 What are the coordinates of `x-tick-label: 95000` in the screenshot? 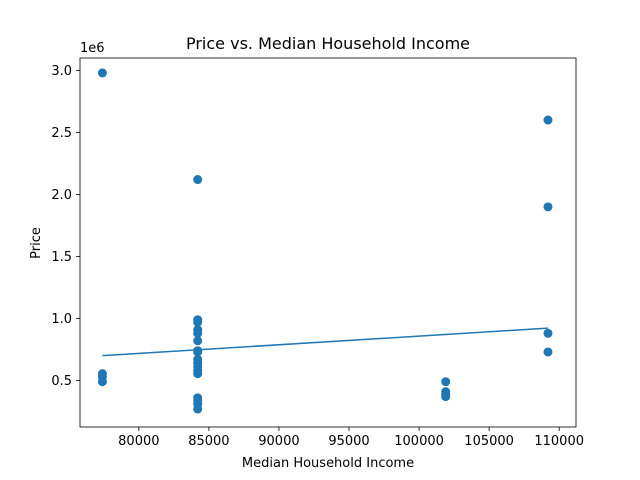 It's located at (348, 441).